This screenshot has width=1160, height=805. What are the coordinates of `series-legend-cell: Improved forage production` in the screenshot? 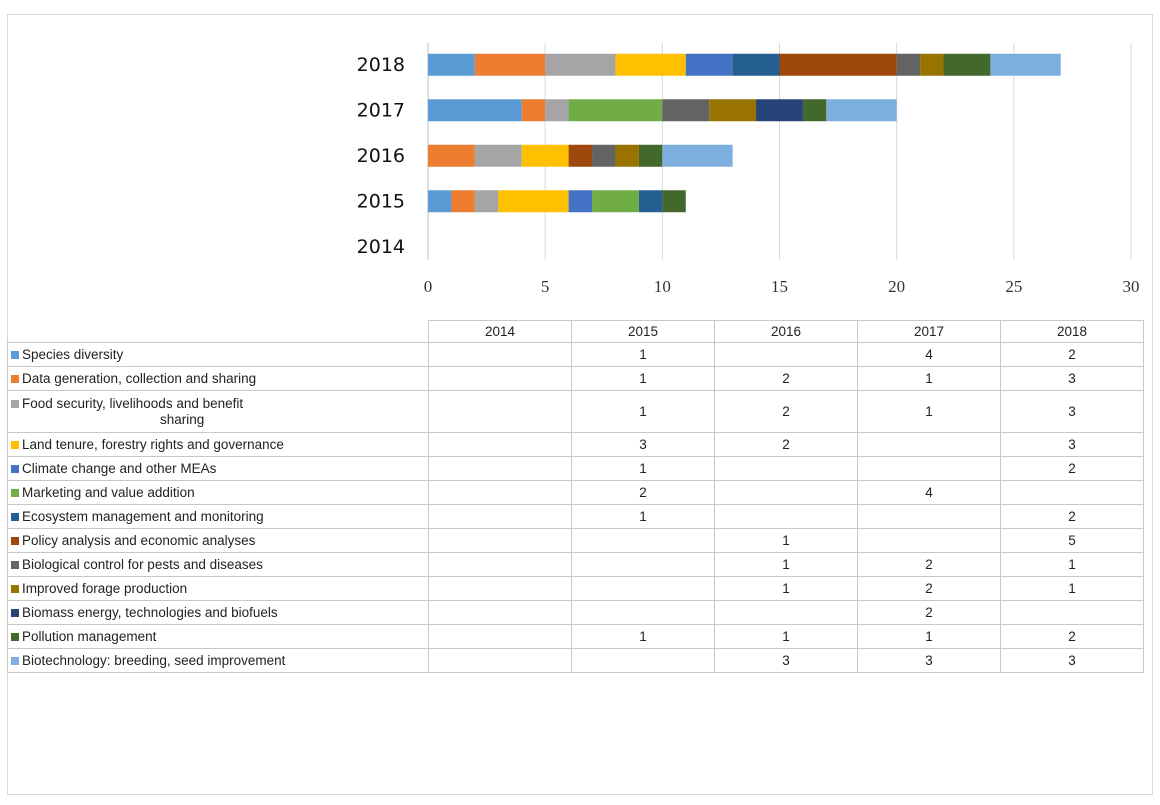 It's located at (218, 588).